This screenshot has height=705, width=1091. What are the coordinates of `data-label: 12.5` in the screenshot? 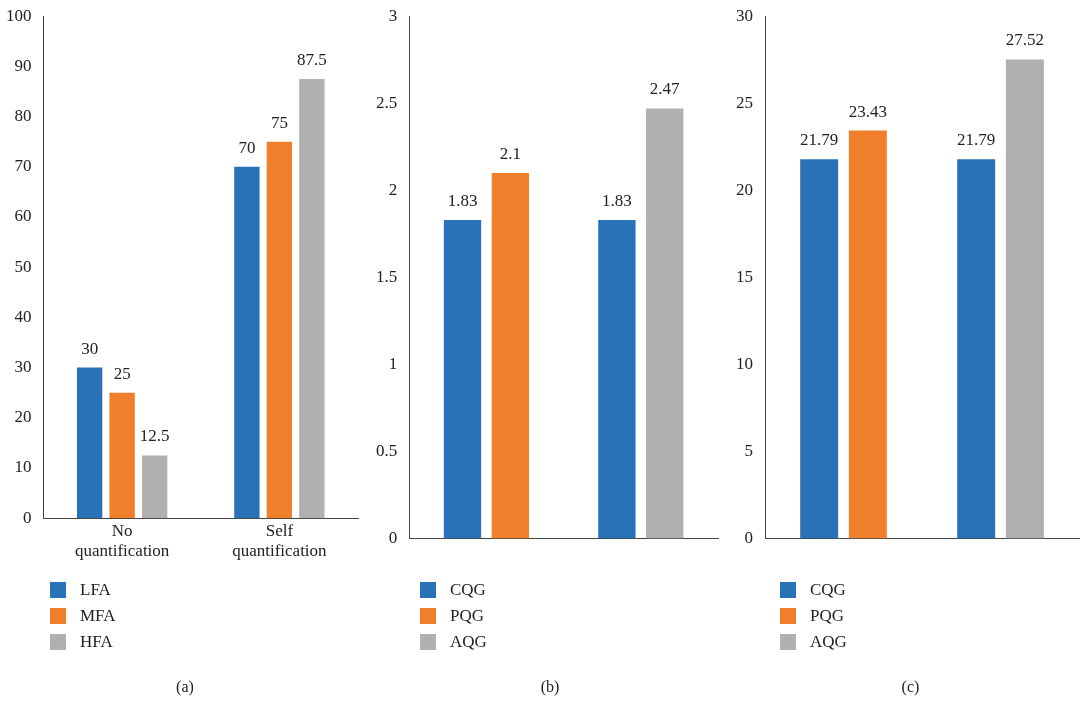 It's located at (154, 436).